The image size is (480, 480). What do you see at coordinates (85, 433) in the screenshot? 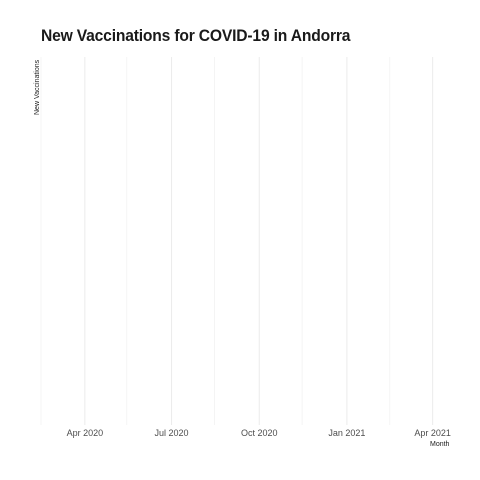
I see `x-tick-label: Apr 2020` at bounding box center [85, 433].